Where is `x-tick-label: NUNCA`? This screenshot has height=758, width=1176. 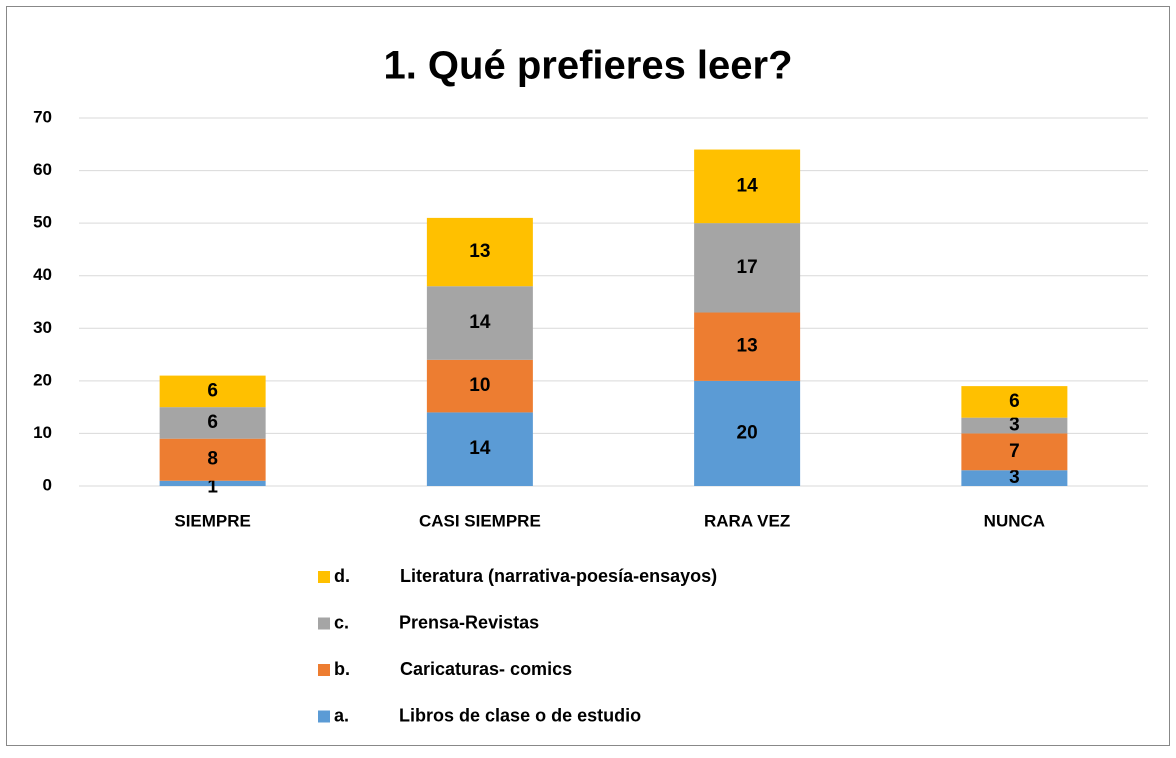
x-tick-label: NUNCA is located at coordinates (1014, 520).